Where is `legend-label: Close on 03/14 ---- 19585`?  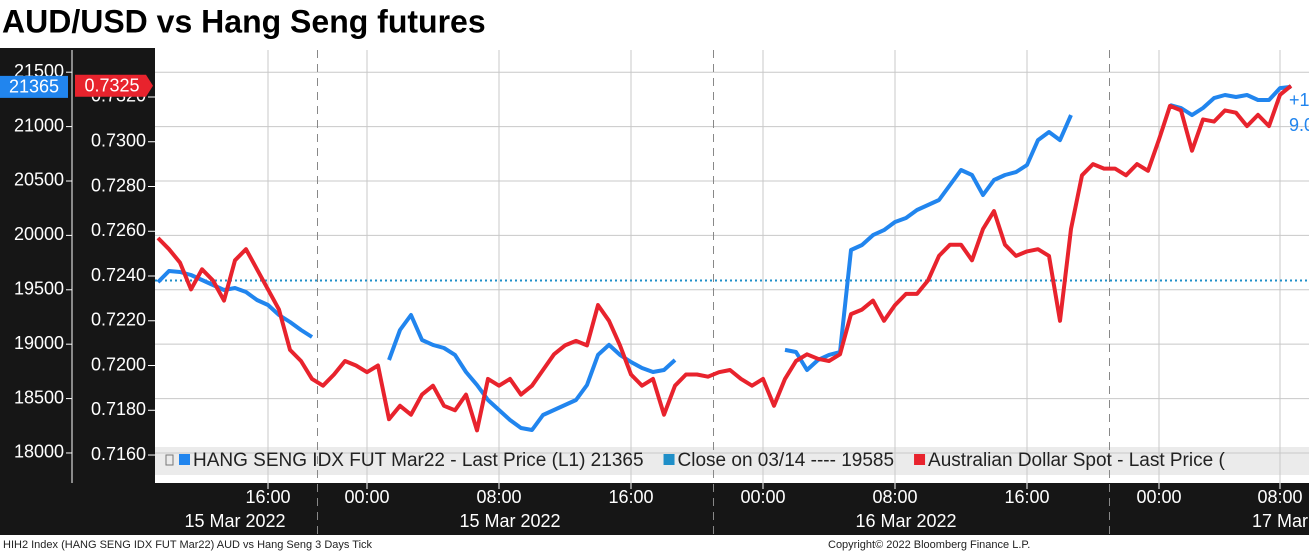 legend-label: Close on 03/14 ---- 19585 is located at coordinates (786, 460).